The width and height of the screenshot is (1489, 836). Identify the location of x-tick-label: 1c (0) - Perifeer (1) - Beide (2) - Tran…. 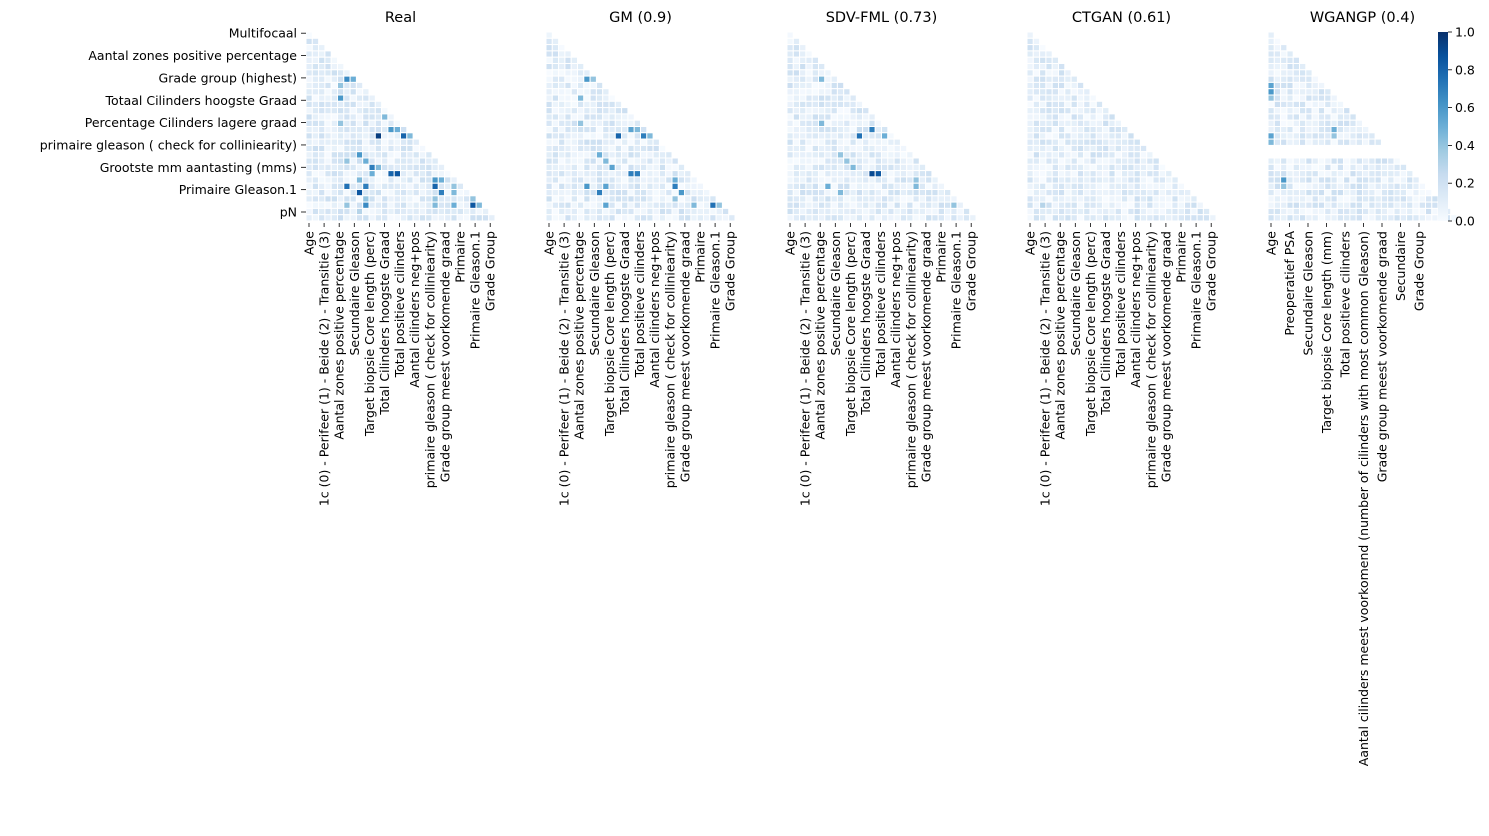
(324, 368).